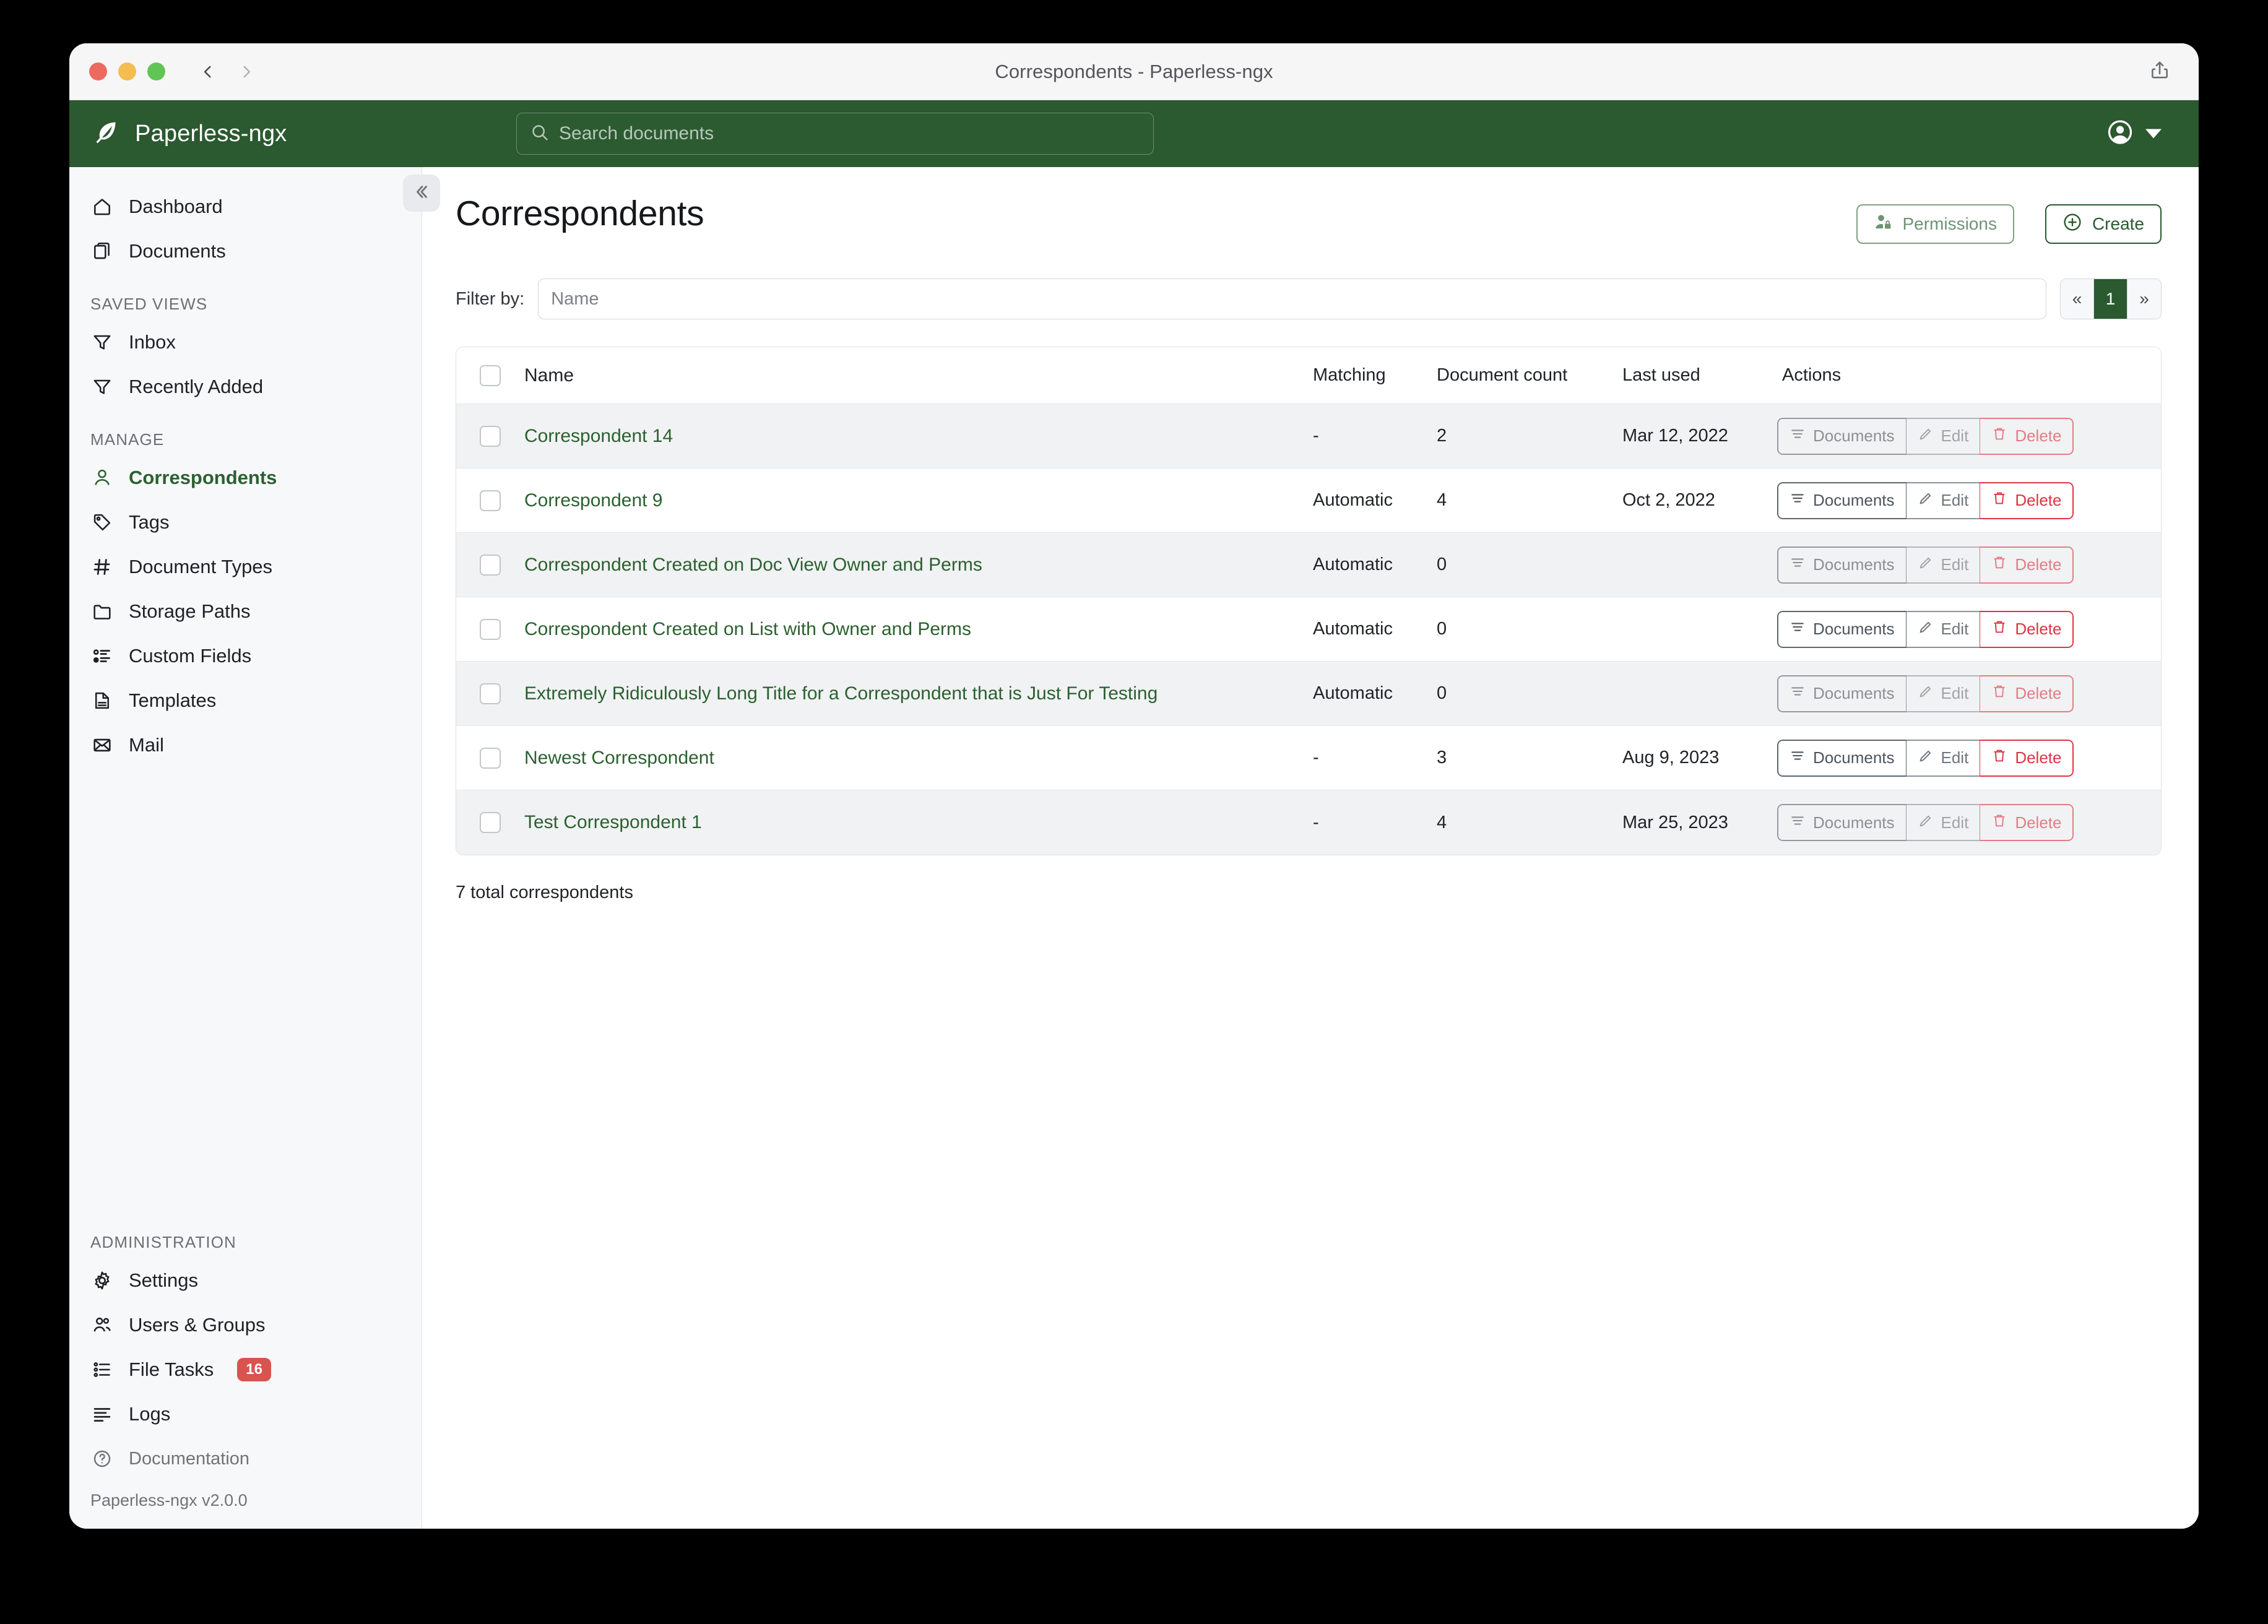 The width and height of the screenshot is (2268, 1624). Describe the element at coordinates (1349, 375) in the screenshot. I see `column-header-matching: Matching` at that location.